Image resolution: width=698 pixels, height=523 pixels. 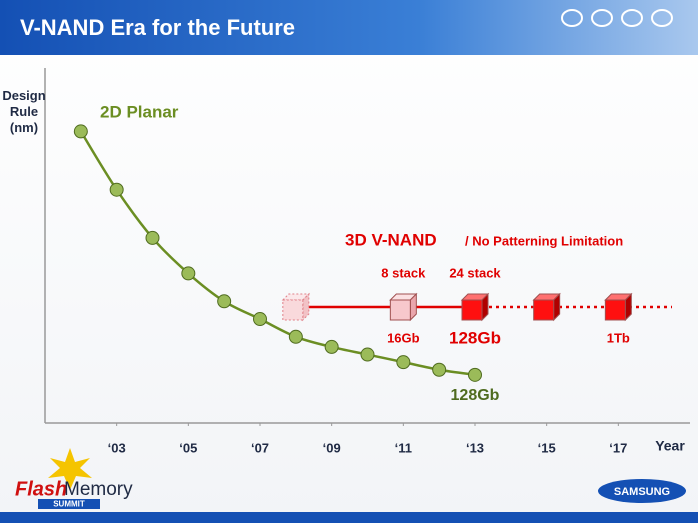 I want to click on brand-name: SAMSUNG, so click(x=642, y=492).